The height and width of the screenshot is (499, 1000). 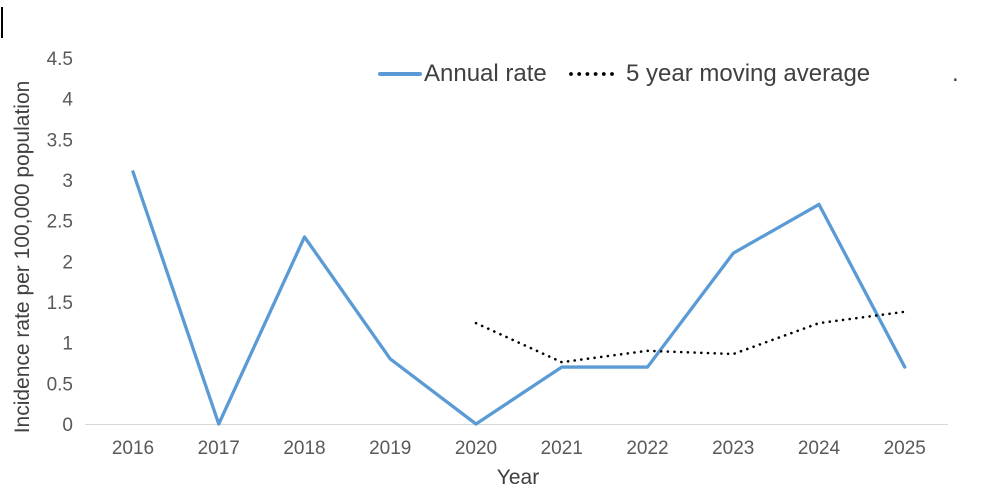 What do you see at coordinates (67, 181) in the screenshot?
I see `y-tick-label: 3` at bounding box center [67, 181].